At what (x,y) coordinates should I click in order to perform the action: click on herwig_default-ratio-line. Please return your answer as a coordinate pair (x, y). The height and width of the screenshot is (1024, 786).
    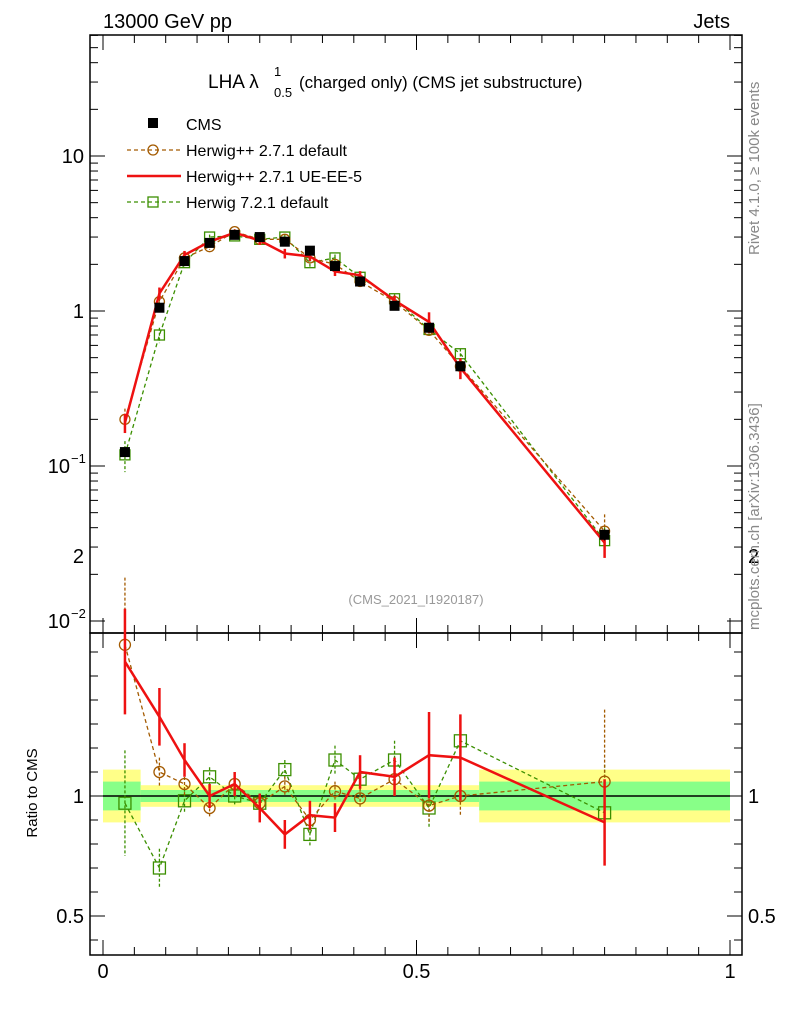
    Looking at the image, I should click on (364, 733).